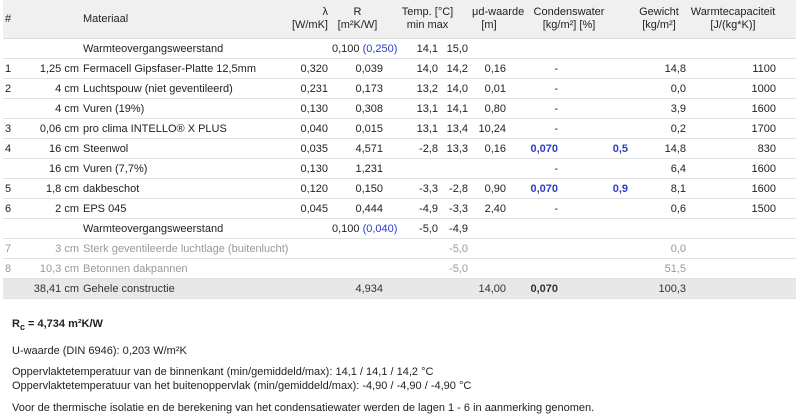 The height and width of the screenshot is (418, 800). What do you see at coordinates (569, 25) in the screenshot?
I see `header-unit: [kg/m²] [%]` at bounding box center [569, 25].